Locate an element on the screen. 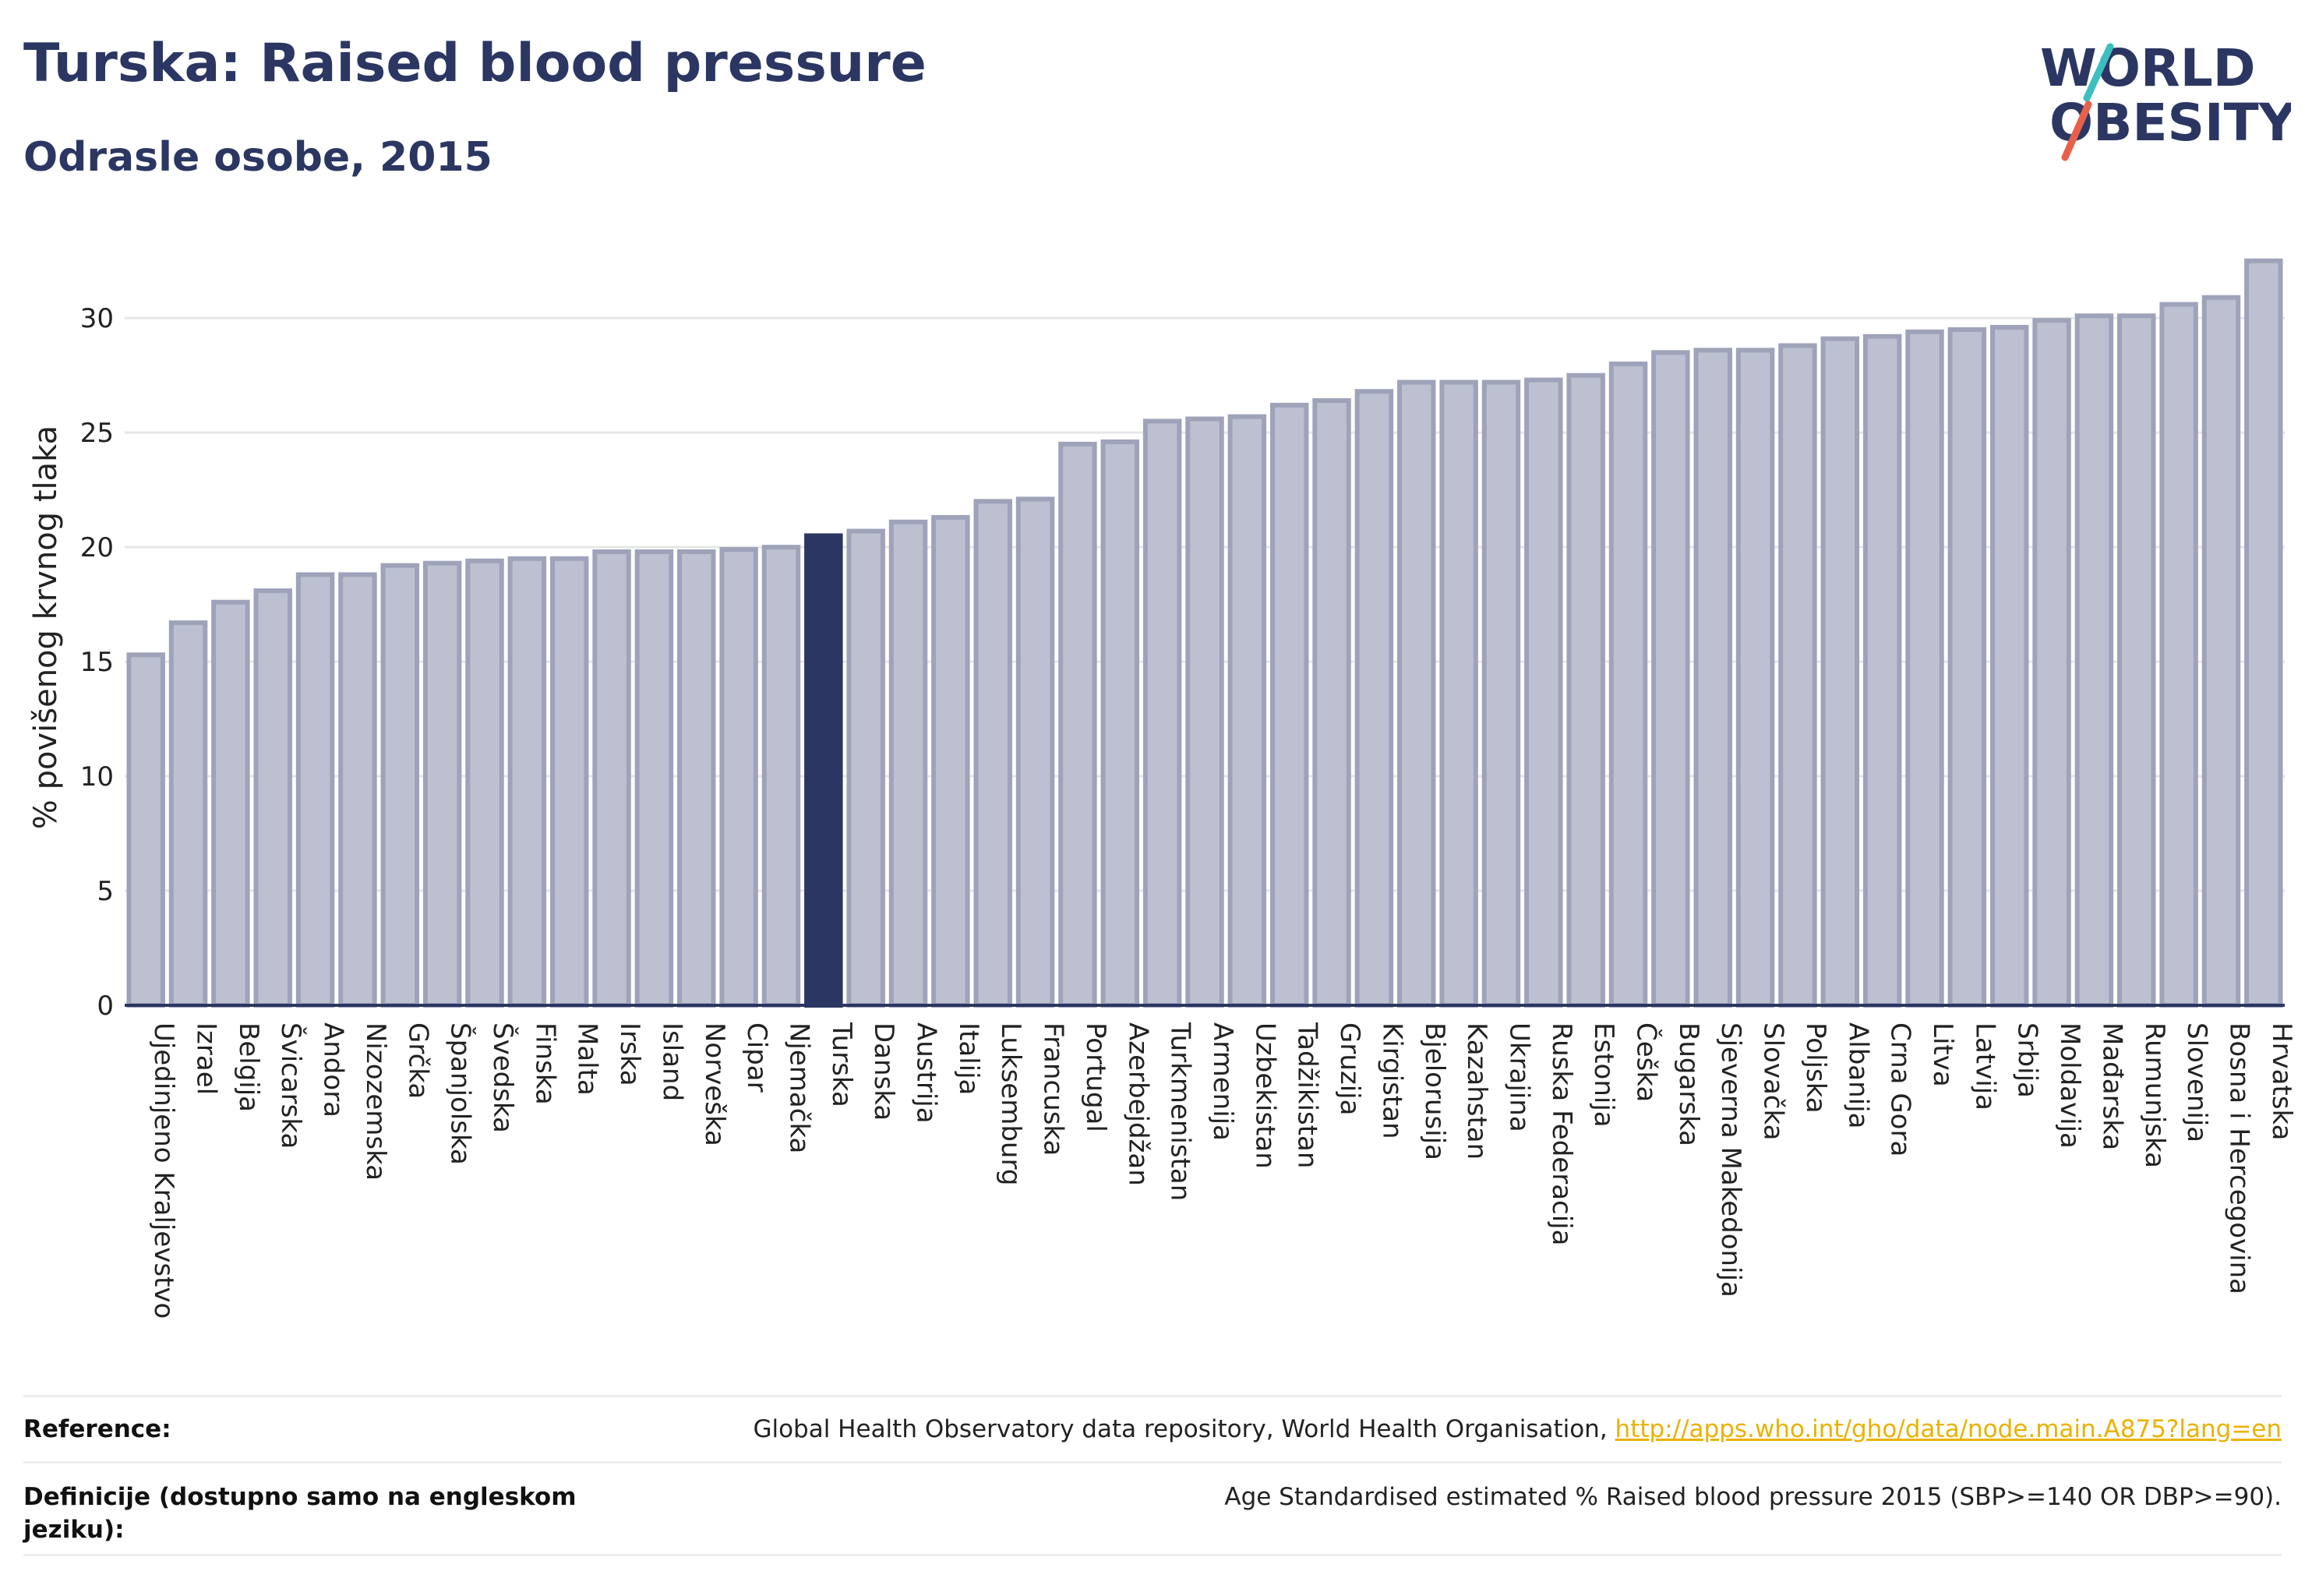 The height and width of the screenshot is (1596, 2305). x-tick-label: Sjeverna Makedonija is located at coordinates (1730, 1160).